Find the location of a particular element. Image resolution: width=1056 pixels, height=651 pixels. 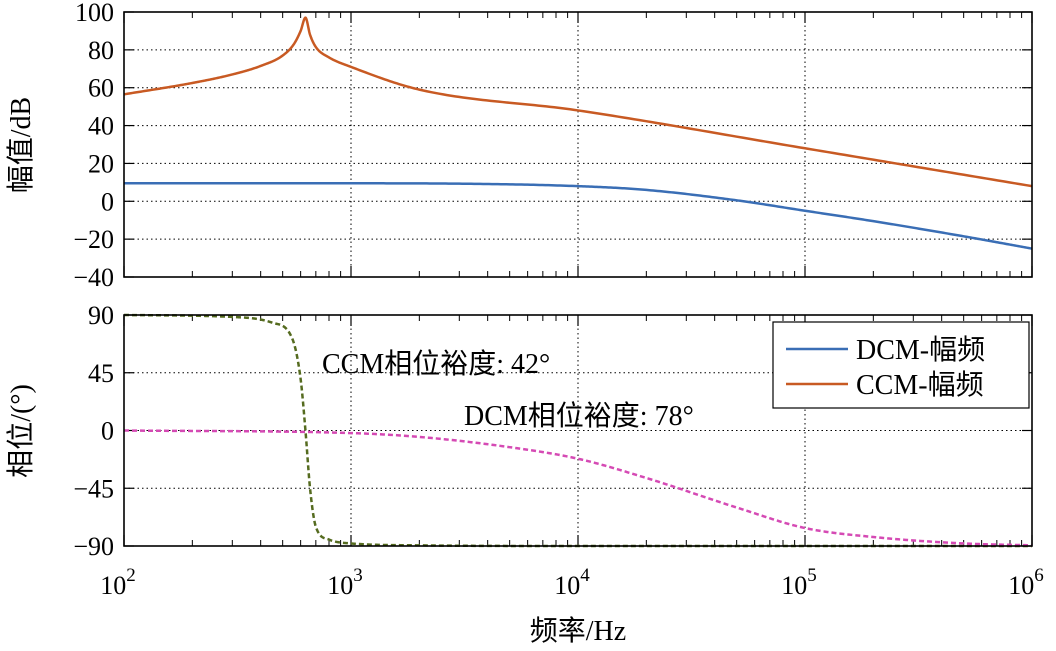

frequency-x-tick-labels: 10² 10³ 10⁴ 10⁵ 10⁶ is located at coordinates (572, 582).